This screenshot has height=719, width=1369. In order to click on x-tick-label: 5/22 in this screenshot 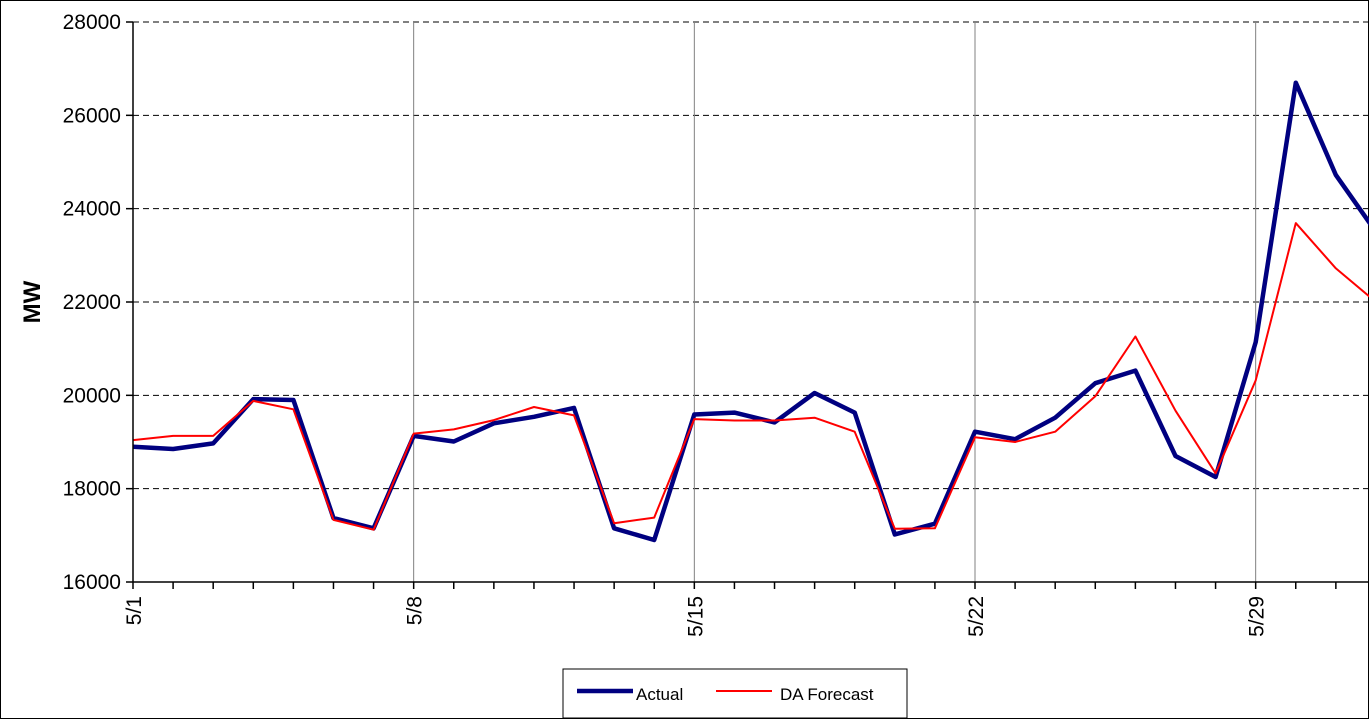, I will do `click(976, 616)`.